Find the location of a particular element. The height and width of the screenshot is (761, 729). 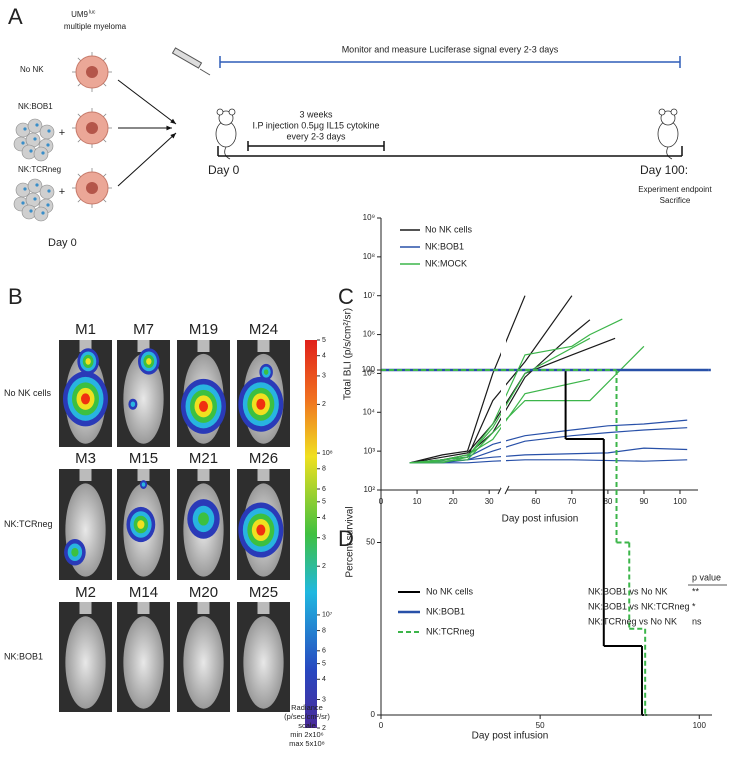

x-tick-label: 30 is located at coordinates (489, 501).